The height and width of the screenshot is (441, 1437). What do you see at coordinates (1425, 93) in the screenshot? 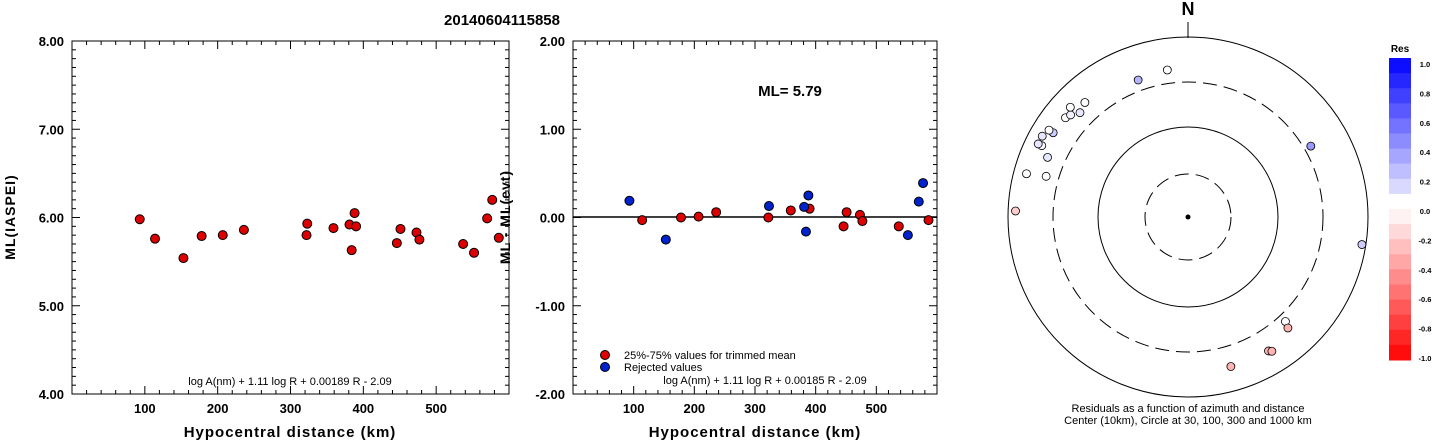
I see `colorbar-label: 0.8` at bounding box center [1425, 93].